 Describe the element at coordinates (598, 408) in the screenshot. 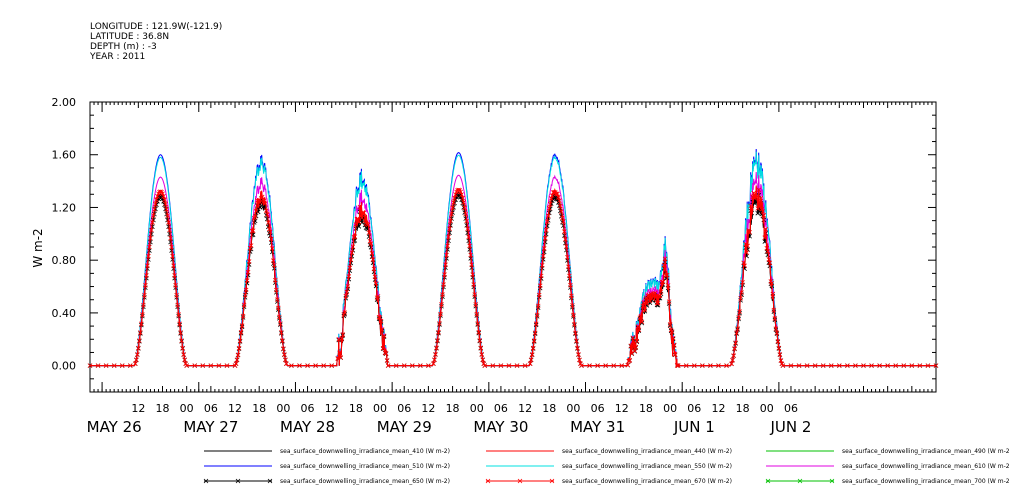

I see `x-hour-tick-label: 06` at that location.